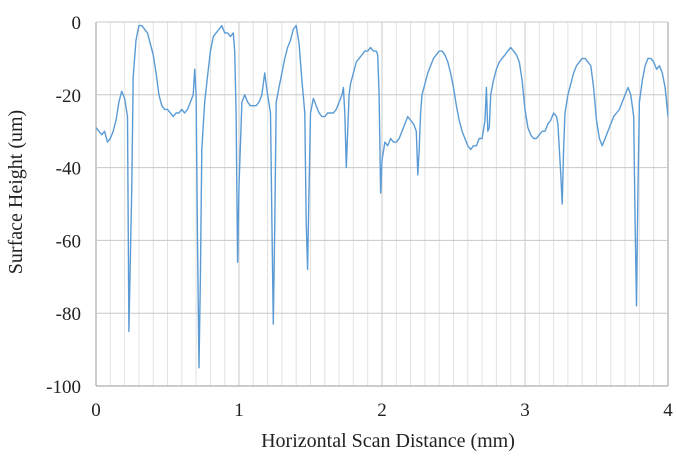 This screenshot has height=457, width=676. What do you see at coordinates (388, 441) in the screenshot?
I see `x-axis-title: Horizontal Scan Distance (mm)` at bounding box center [388, 441].